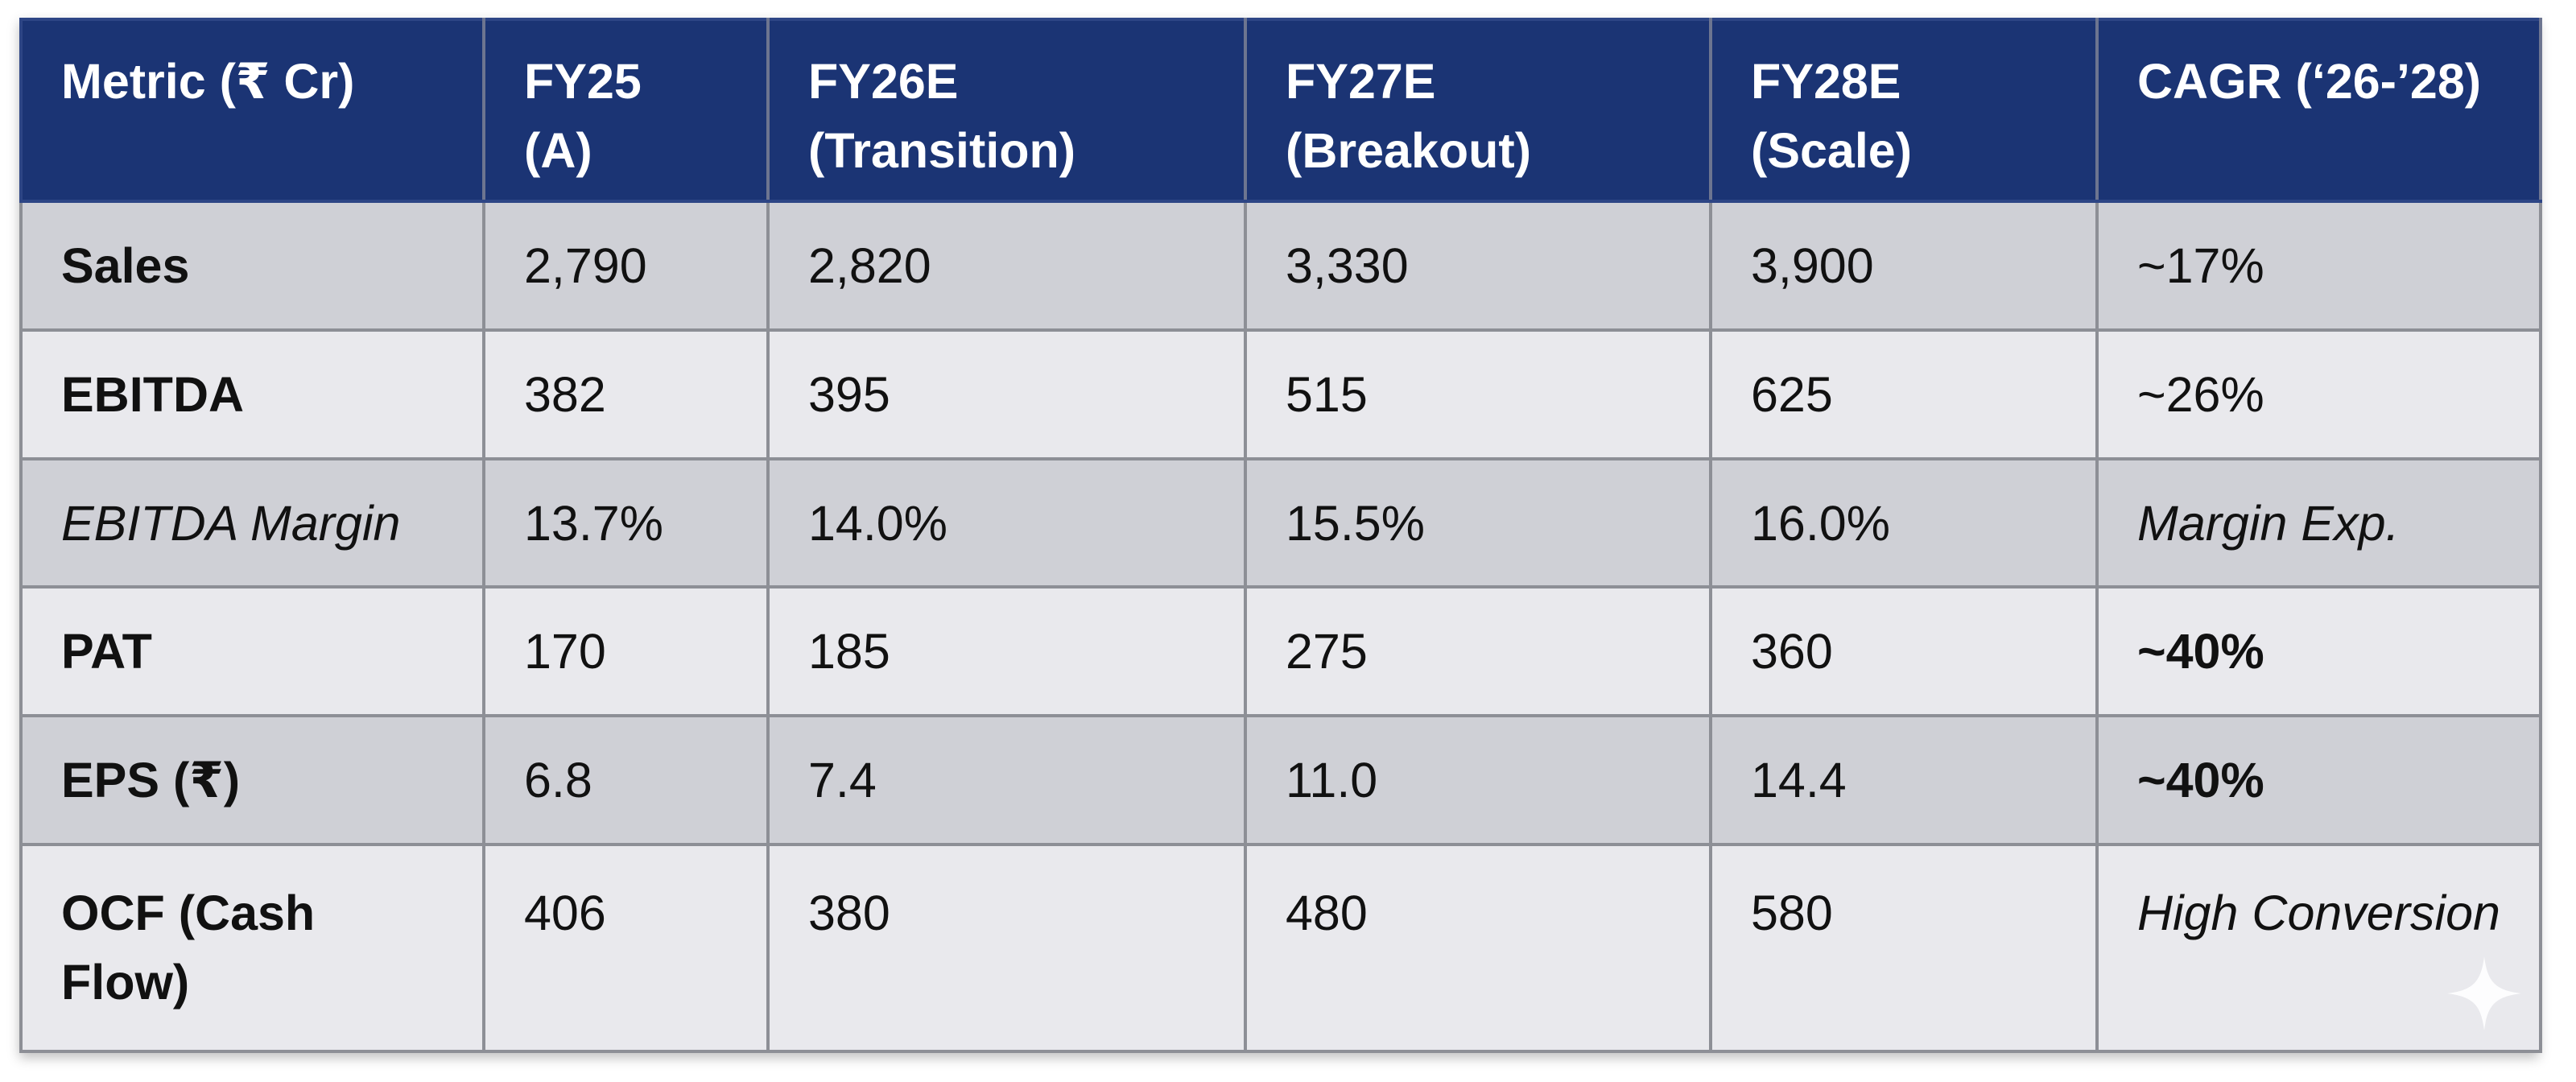  Describe the element at coordinates (626, 780) in the screenshot. I see `fy25-cell: 6.8` at that location.